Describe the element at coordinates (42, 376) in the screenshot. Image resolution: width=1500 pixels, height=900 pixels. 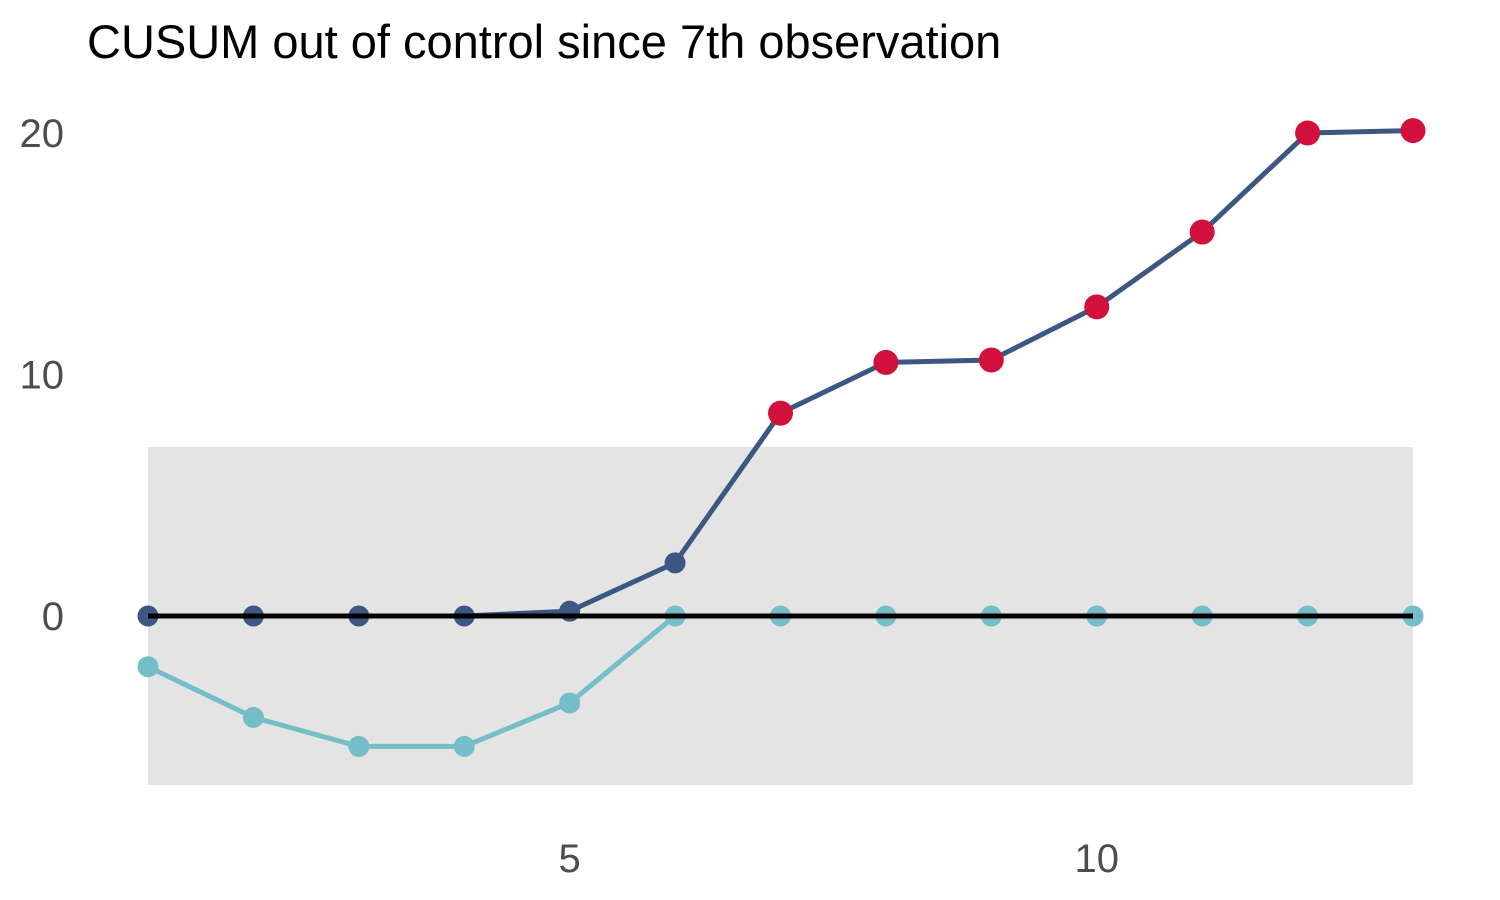
I see `y-axis-tick-label: 10` at that location.